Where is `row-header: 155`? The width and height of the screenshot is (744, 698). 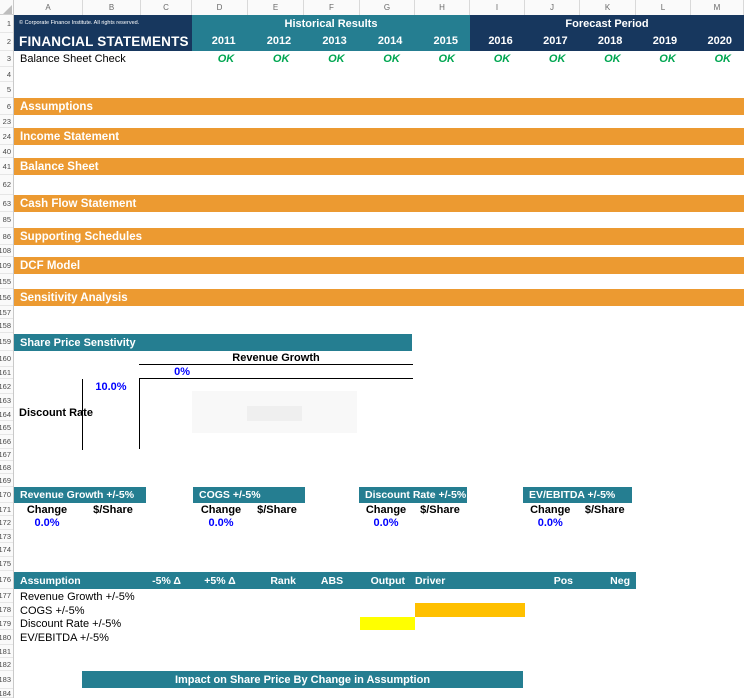
row-header: 155 is located at coordinates (6, 281).